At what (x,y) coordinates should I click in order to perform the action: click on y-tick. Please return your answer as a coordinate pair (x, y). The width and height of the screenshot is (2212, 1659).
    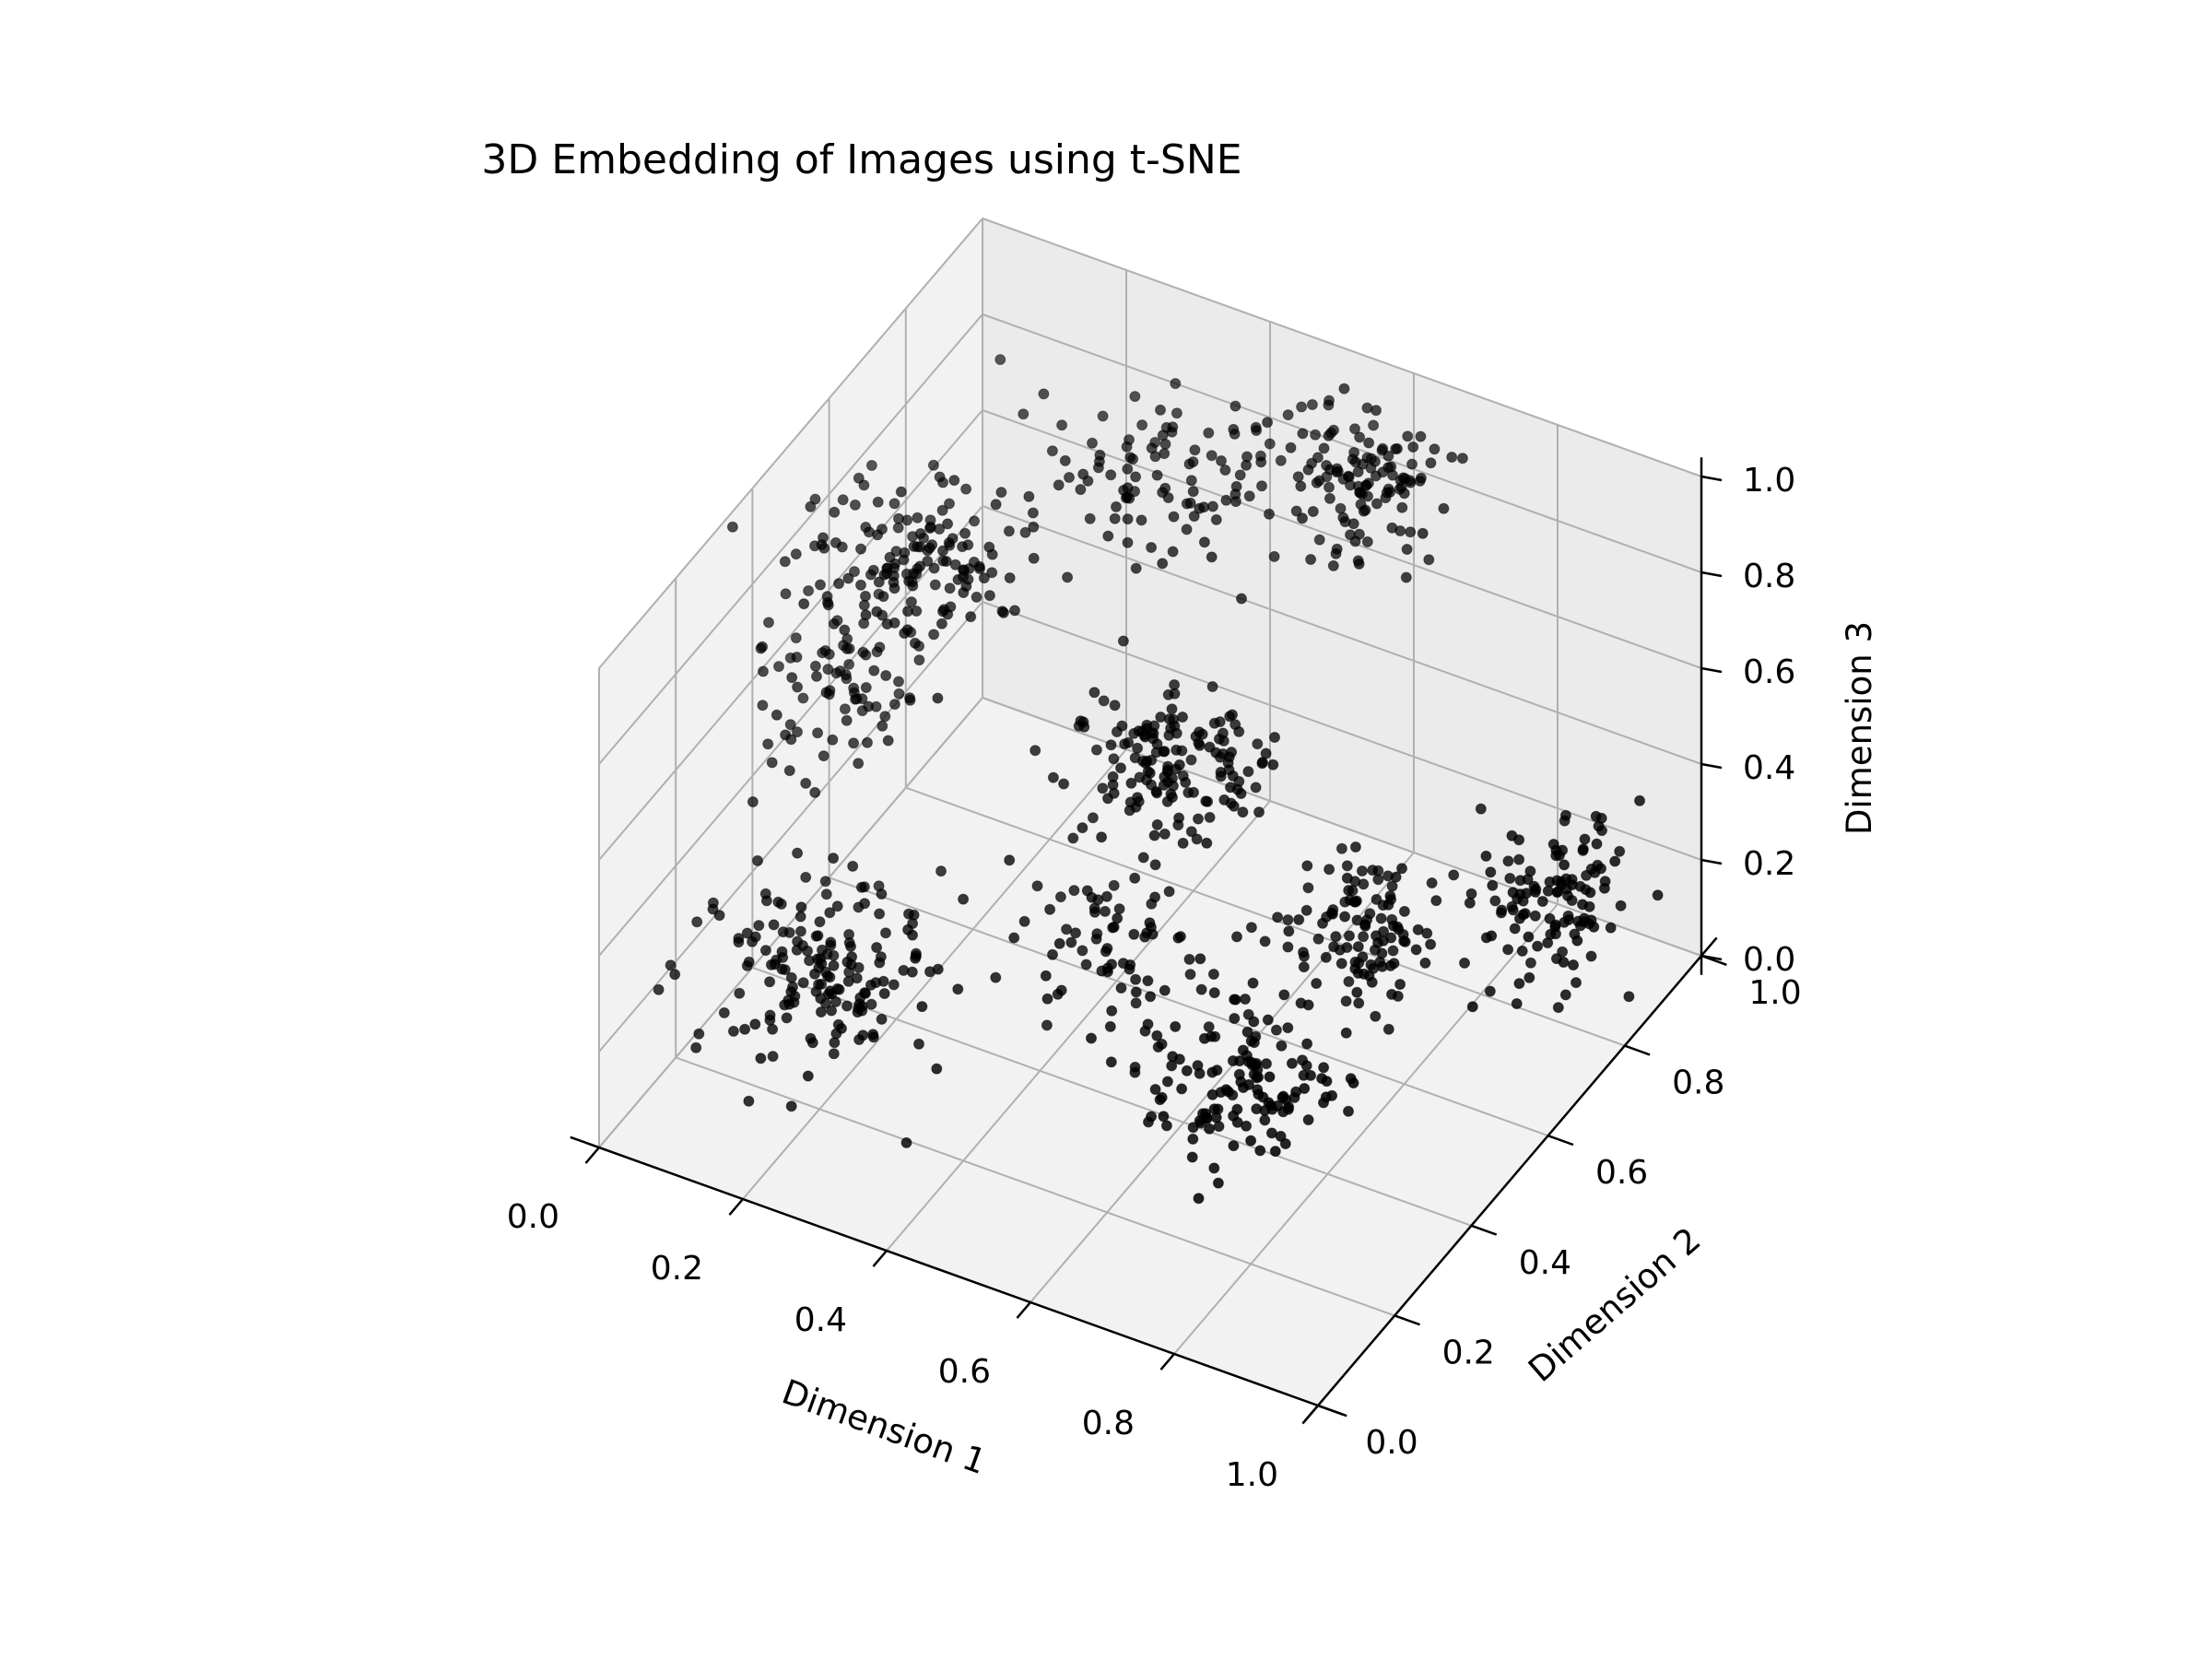
    Looking at the image, I should click on (1713, 960).